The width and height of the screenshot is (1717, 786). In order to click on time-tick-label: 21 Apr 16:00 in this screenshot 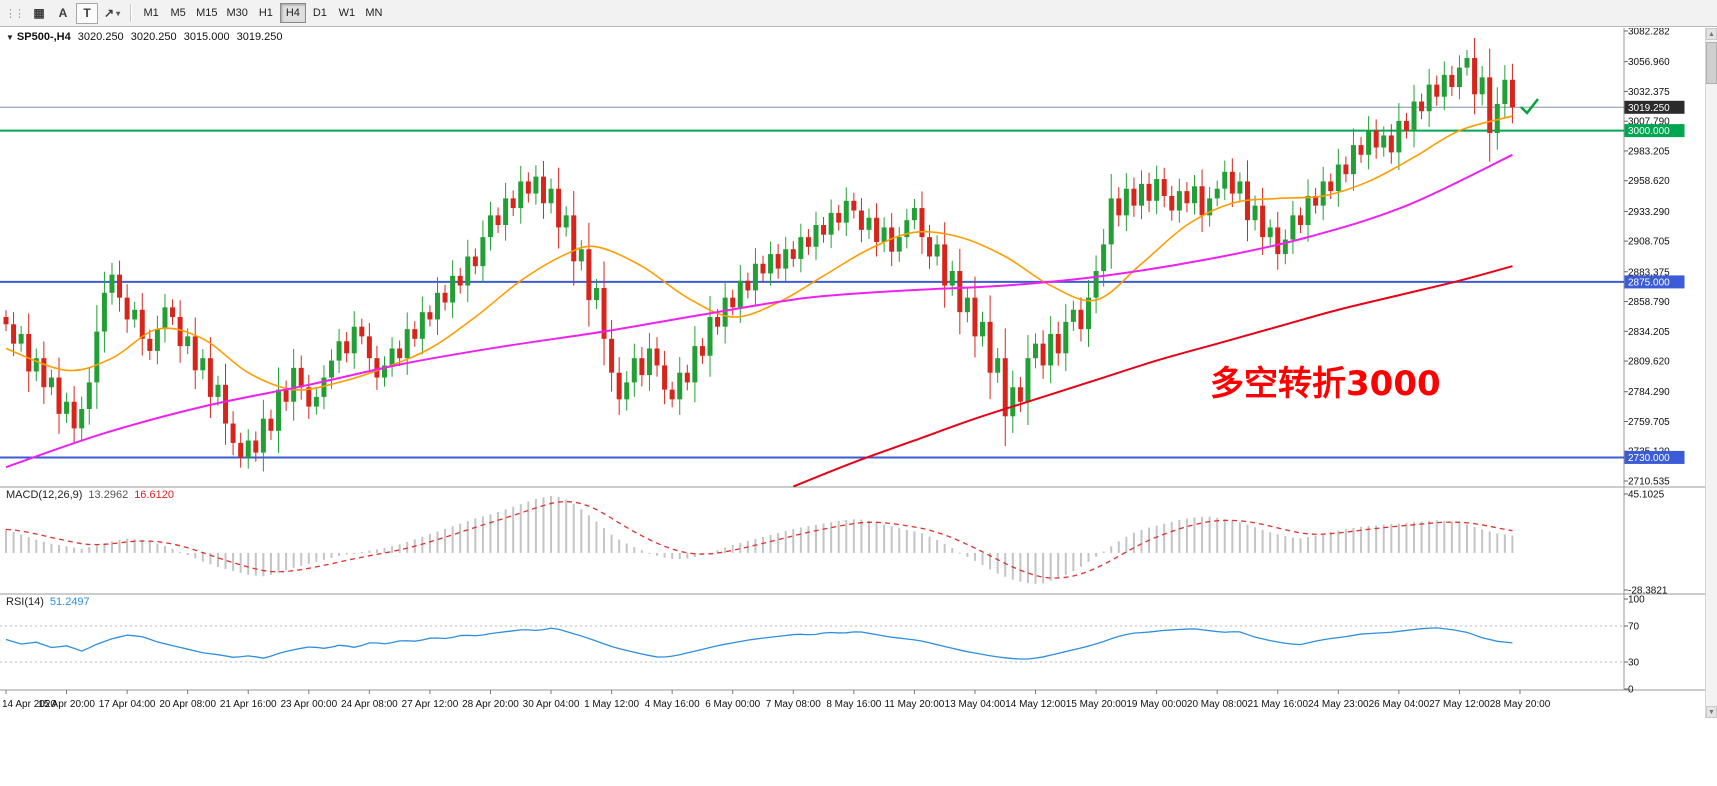, I will do `click(248, 704)`.